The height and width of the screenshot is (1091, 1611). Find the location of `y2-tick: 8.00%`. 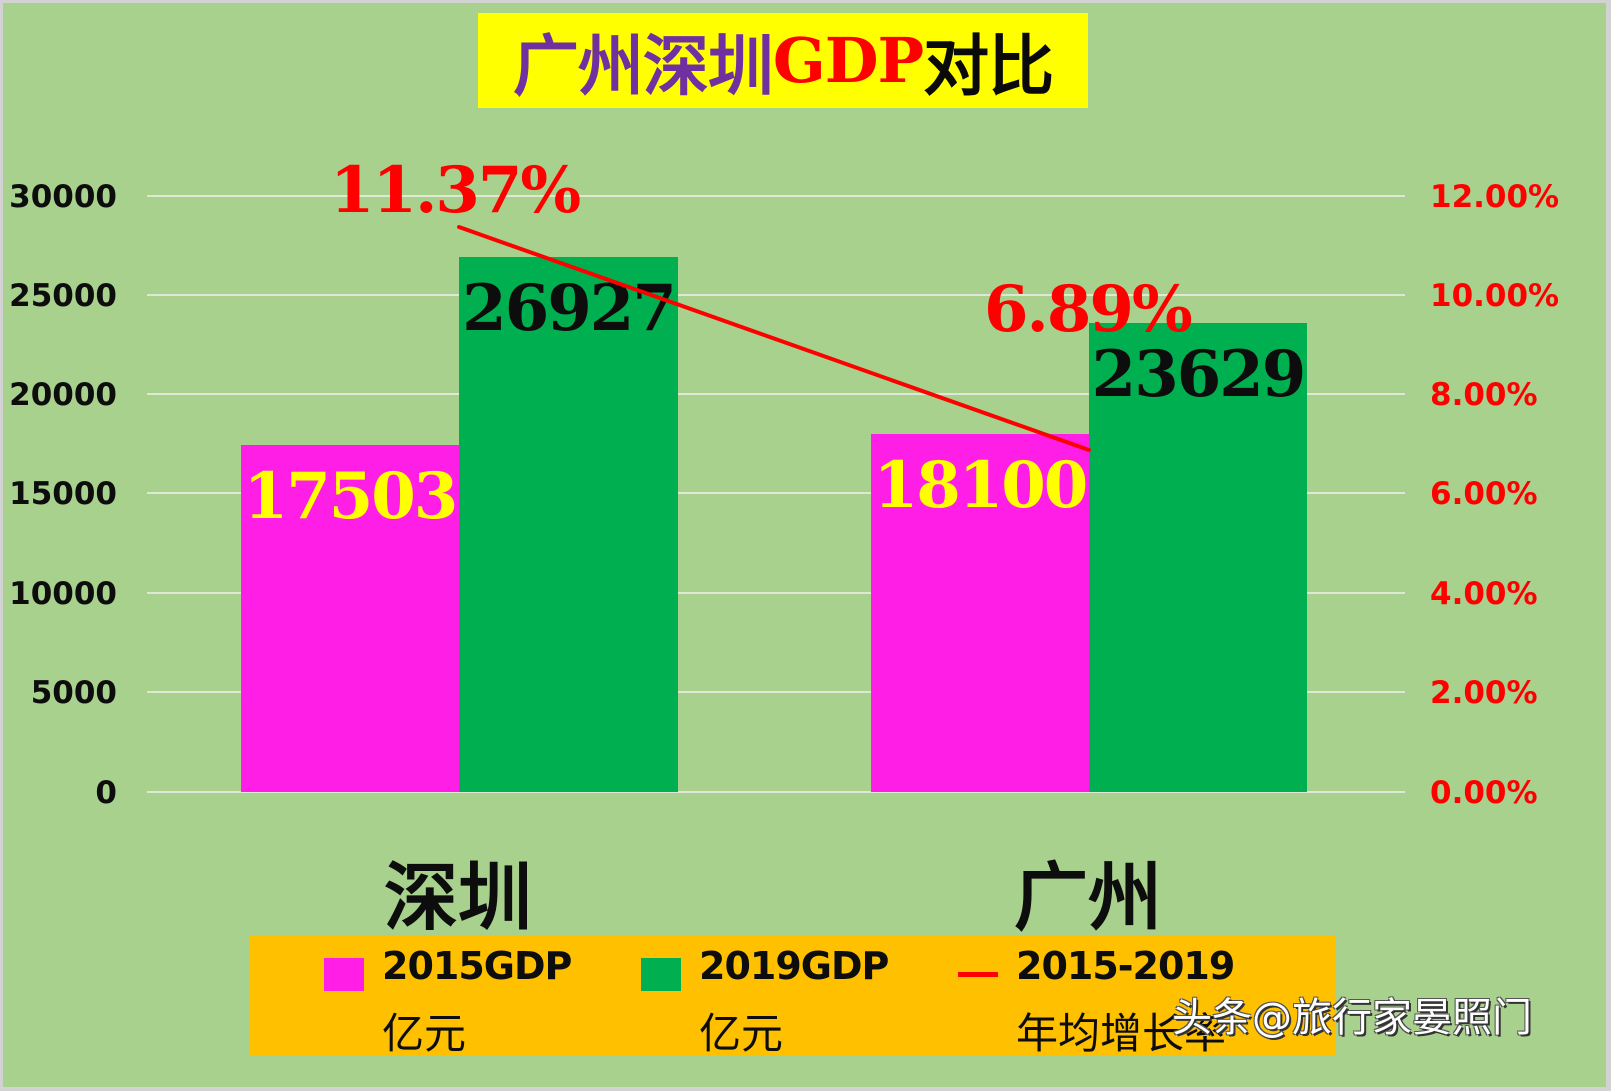

y2-tick: 8.00% is located at coordinates (1484, 395).